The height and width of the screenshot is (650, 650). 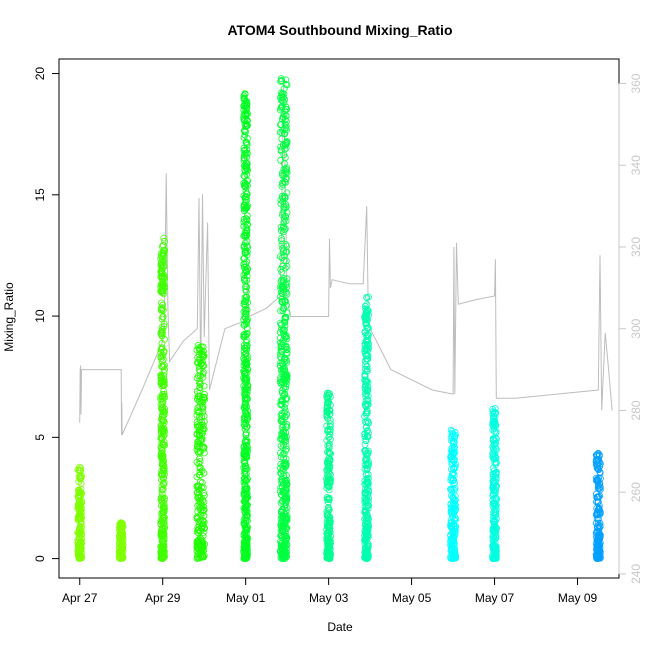 I want to click on y-tick-label: 20, so click(x=40, y=74).